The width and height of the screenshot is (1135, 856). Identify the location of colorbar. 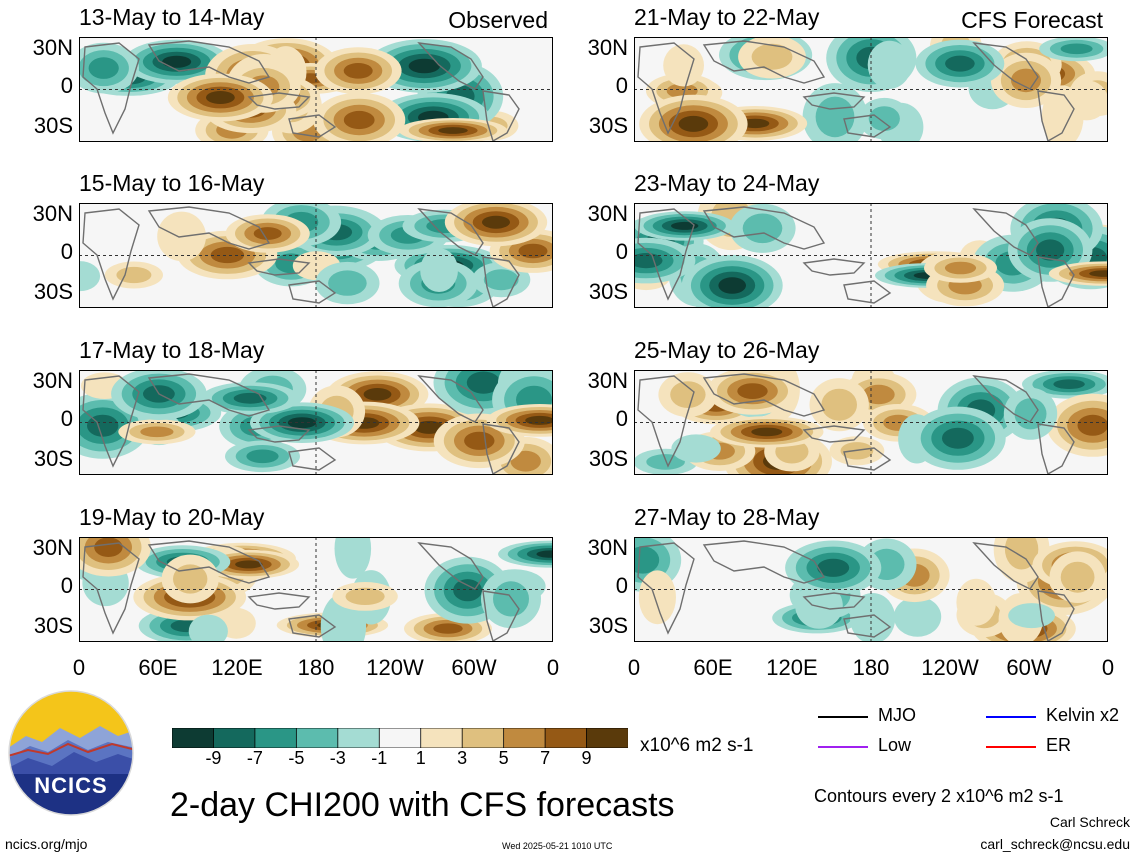
(400, 738).